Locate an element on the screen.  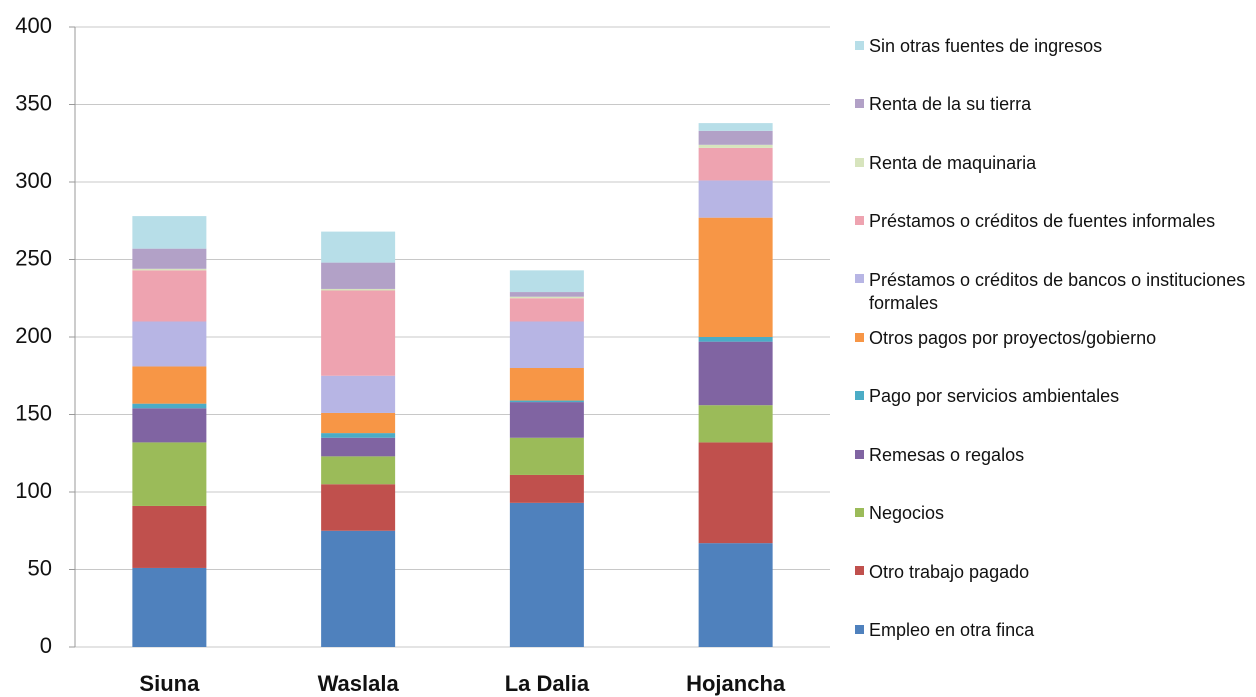
legend-item: Pago por servicios ambientales is located at coordinates (1055, 396).